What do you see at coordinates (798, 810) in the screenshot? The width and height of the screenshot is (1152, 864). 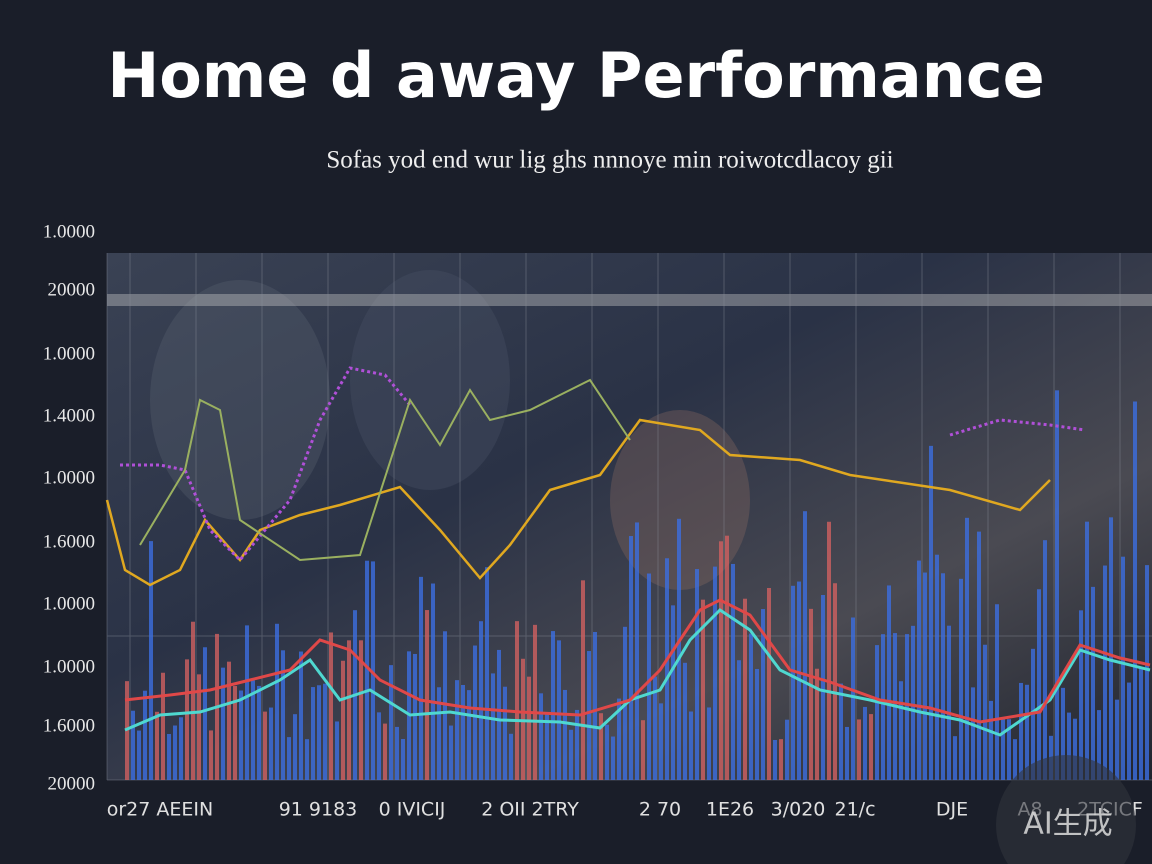 I see `x-axis-label: 3/020` at bounding box center [798, 810].